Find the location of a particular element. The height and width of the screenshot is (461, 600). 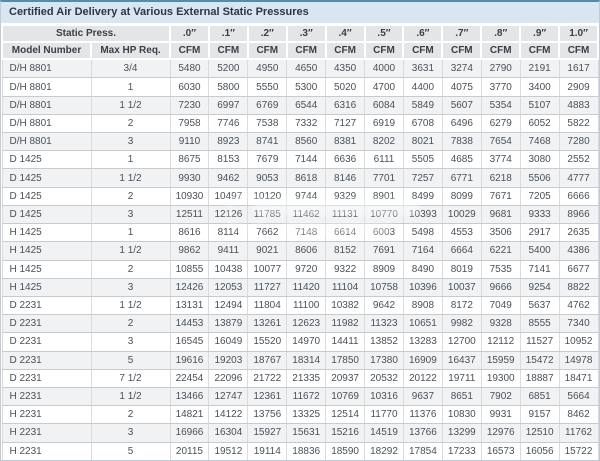

cfm-cell: 6769 is located at coordinates (267, 105).